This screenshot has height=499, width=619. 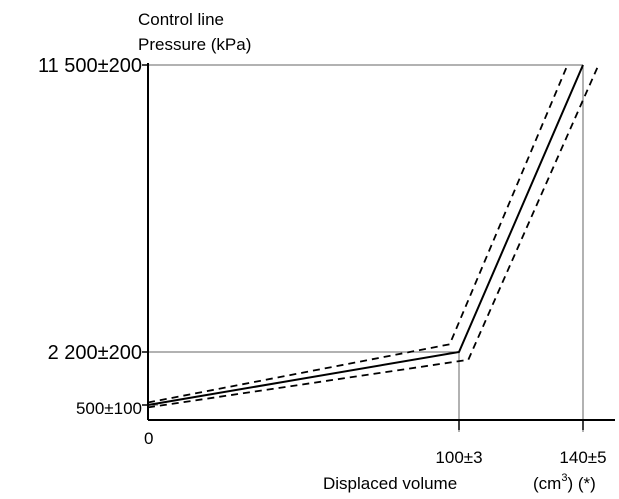 What do you see at coordinates (109, 408) in the screenshot?
I see `y-tick-label: 500±100` at bounding box center [109, 408].